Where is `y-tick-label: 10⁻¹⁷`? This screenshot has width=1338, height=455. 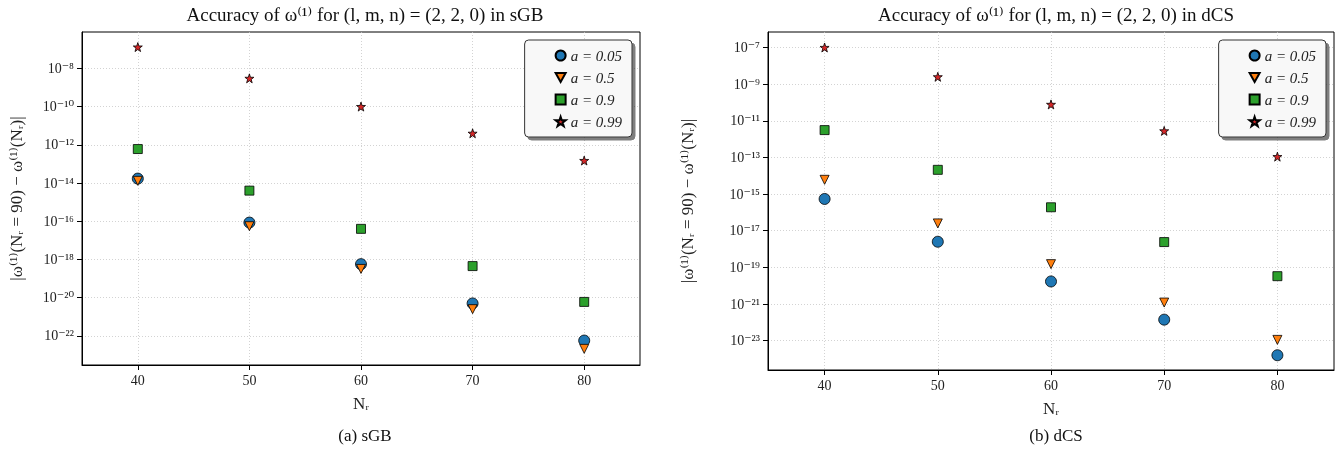 y-tick-label: 10⁻¹⁷ is located at coordinates (745, 231).